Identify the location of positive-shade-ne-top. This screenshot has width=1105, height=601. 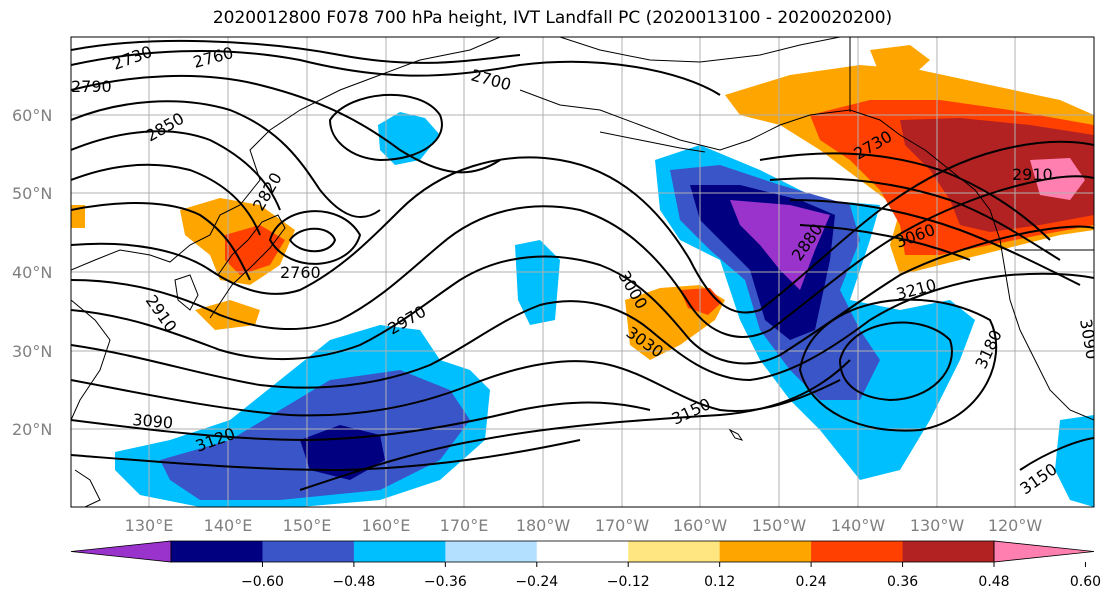
(900, 61).